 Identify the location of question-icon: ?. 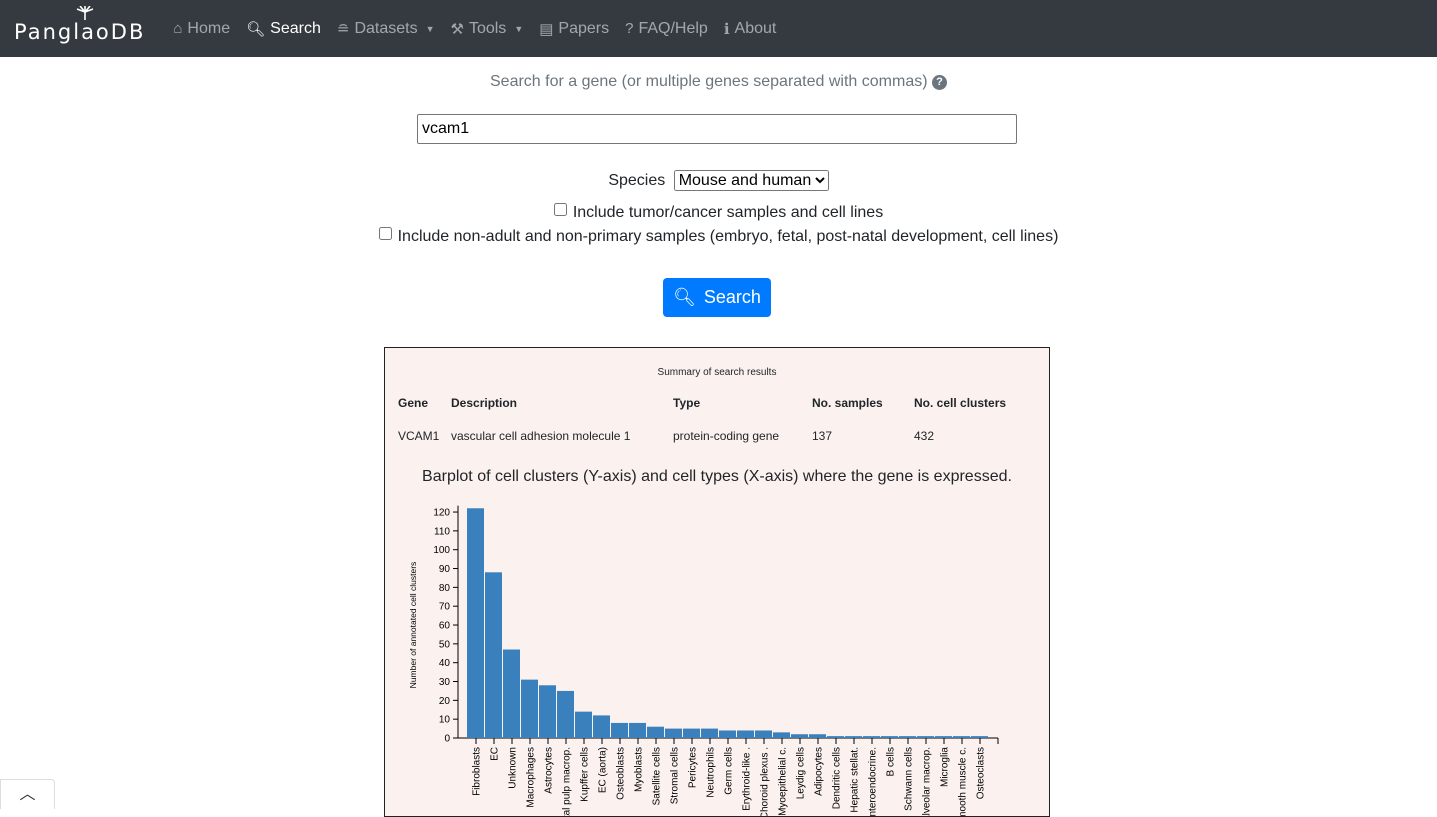
(629, 28).